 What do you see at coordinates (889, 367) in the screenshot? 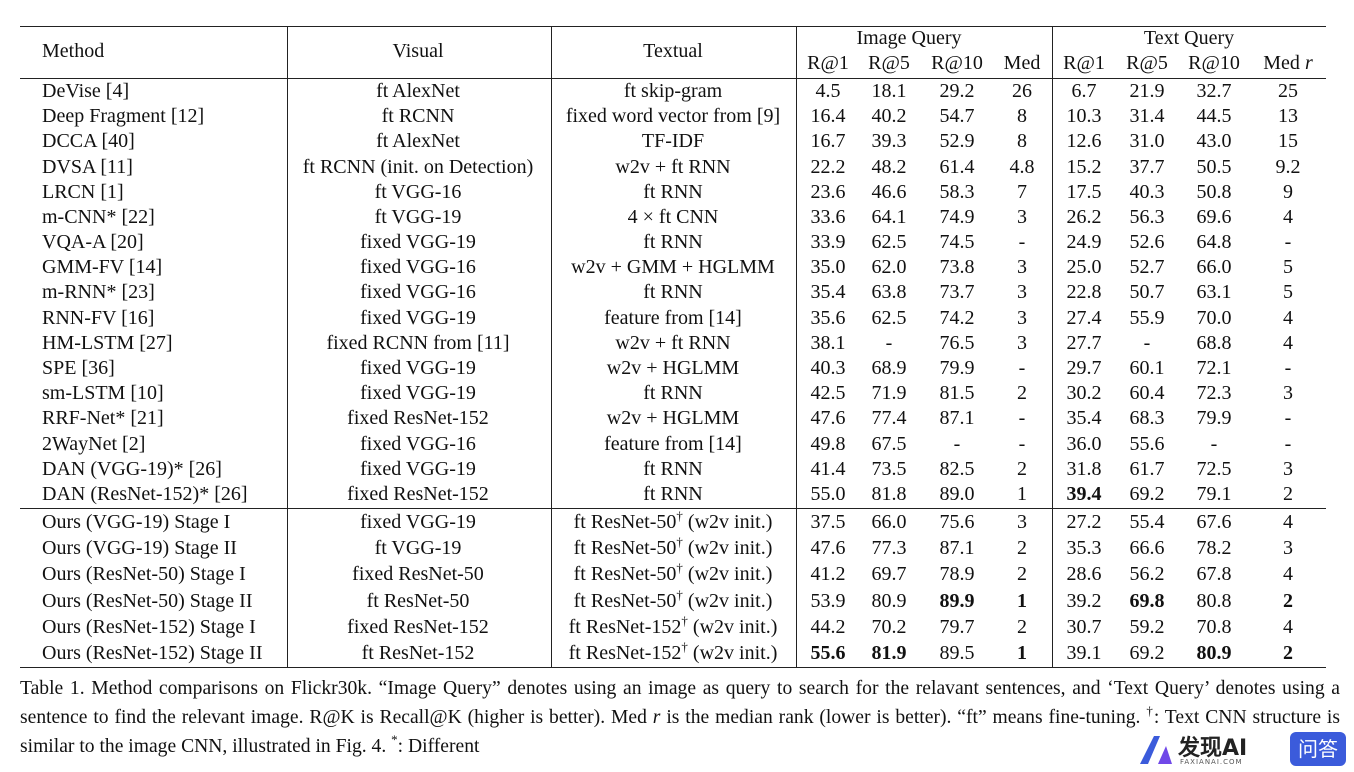
I see `table-cell: 68.9` at bounding box center [889, 367].